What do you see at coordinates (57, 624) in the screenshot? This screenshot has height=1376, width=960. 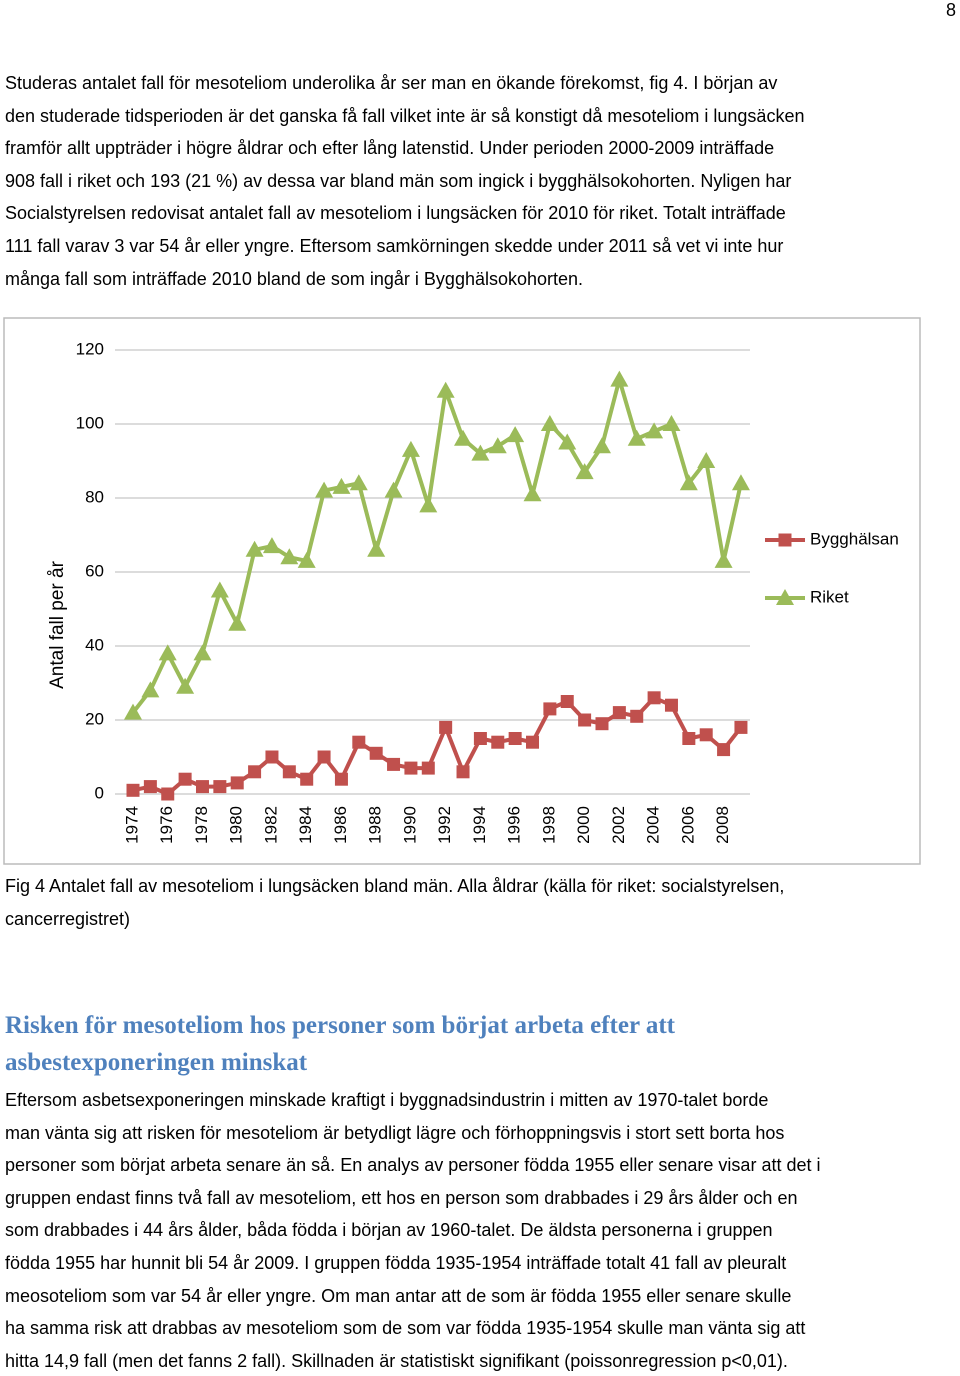 I see `y-axis-label: Antal fall per år` at bounding box center [57, 624].